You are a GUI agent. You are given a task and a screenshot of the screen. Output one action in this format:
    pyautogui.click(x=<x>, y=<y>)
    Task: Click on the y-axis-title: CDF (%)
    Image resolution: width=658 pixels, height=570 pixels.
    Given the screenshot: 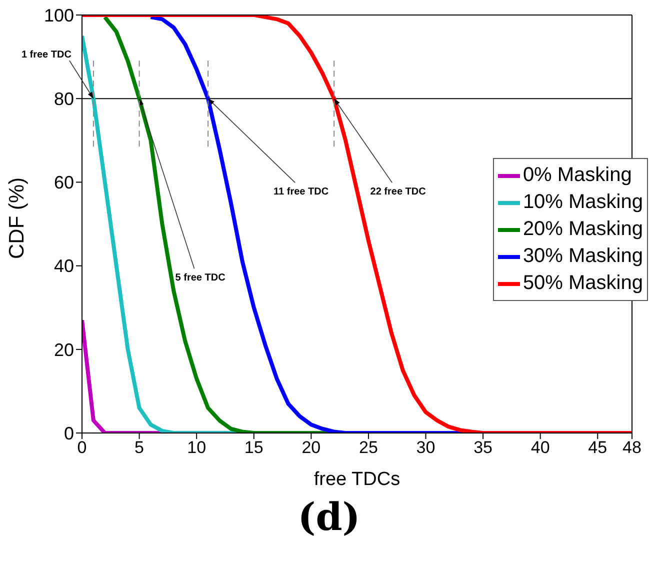 What is the action you would take?
    pyautogui.click(x=16, y=218)
    